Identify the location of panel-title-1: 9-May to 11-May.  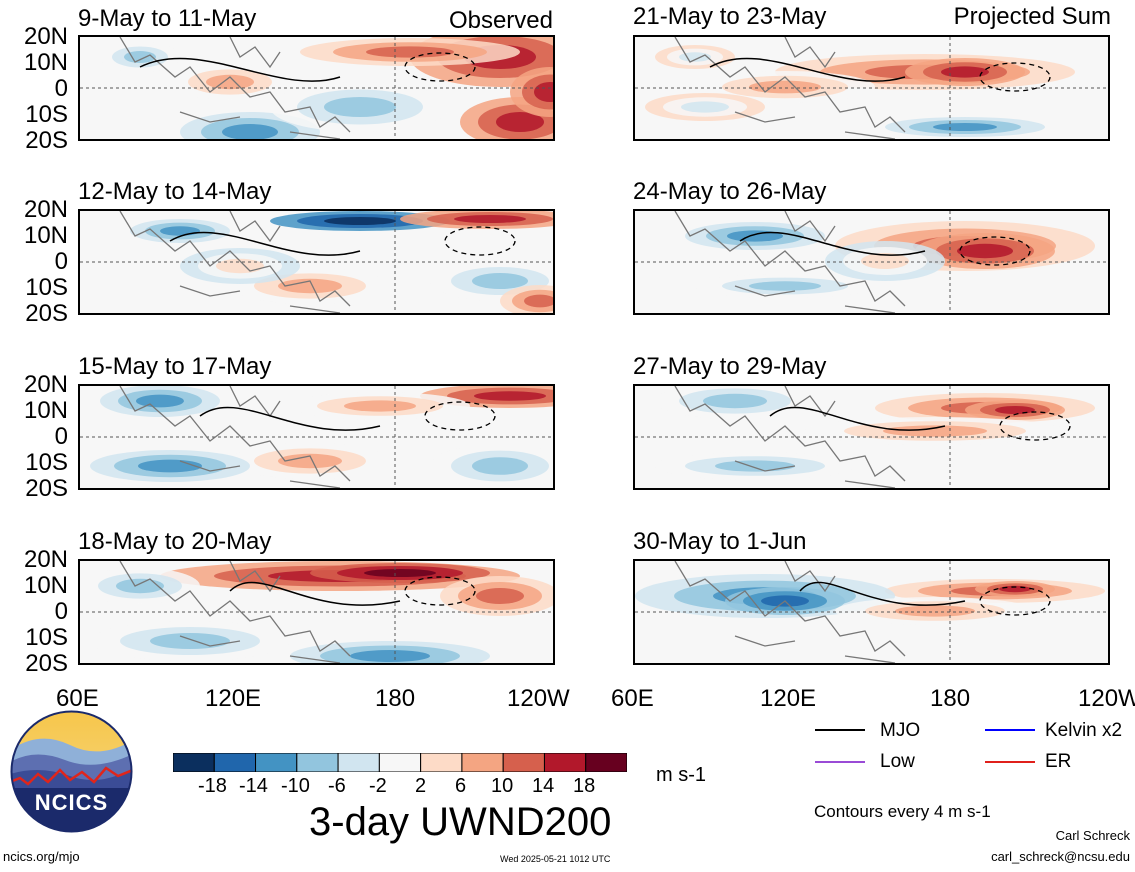
(167, 18).